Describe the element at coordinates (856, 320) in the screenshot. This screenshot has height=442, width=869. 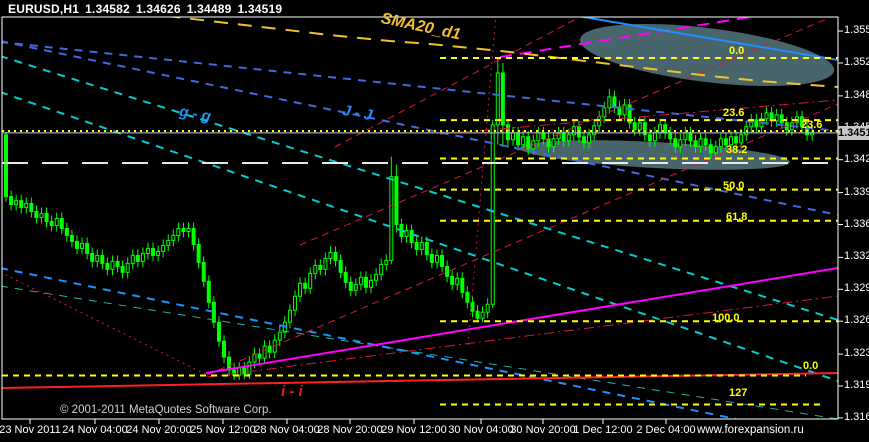
I see `price-axis-label: 1.32630` at that location.